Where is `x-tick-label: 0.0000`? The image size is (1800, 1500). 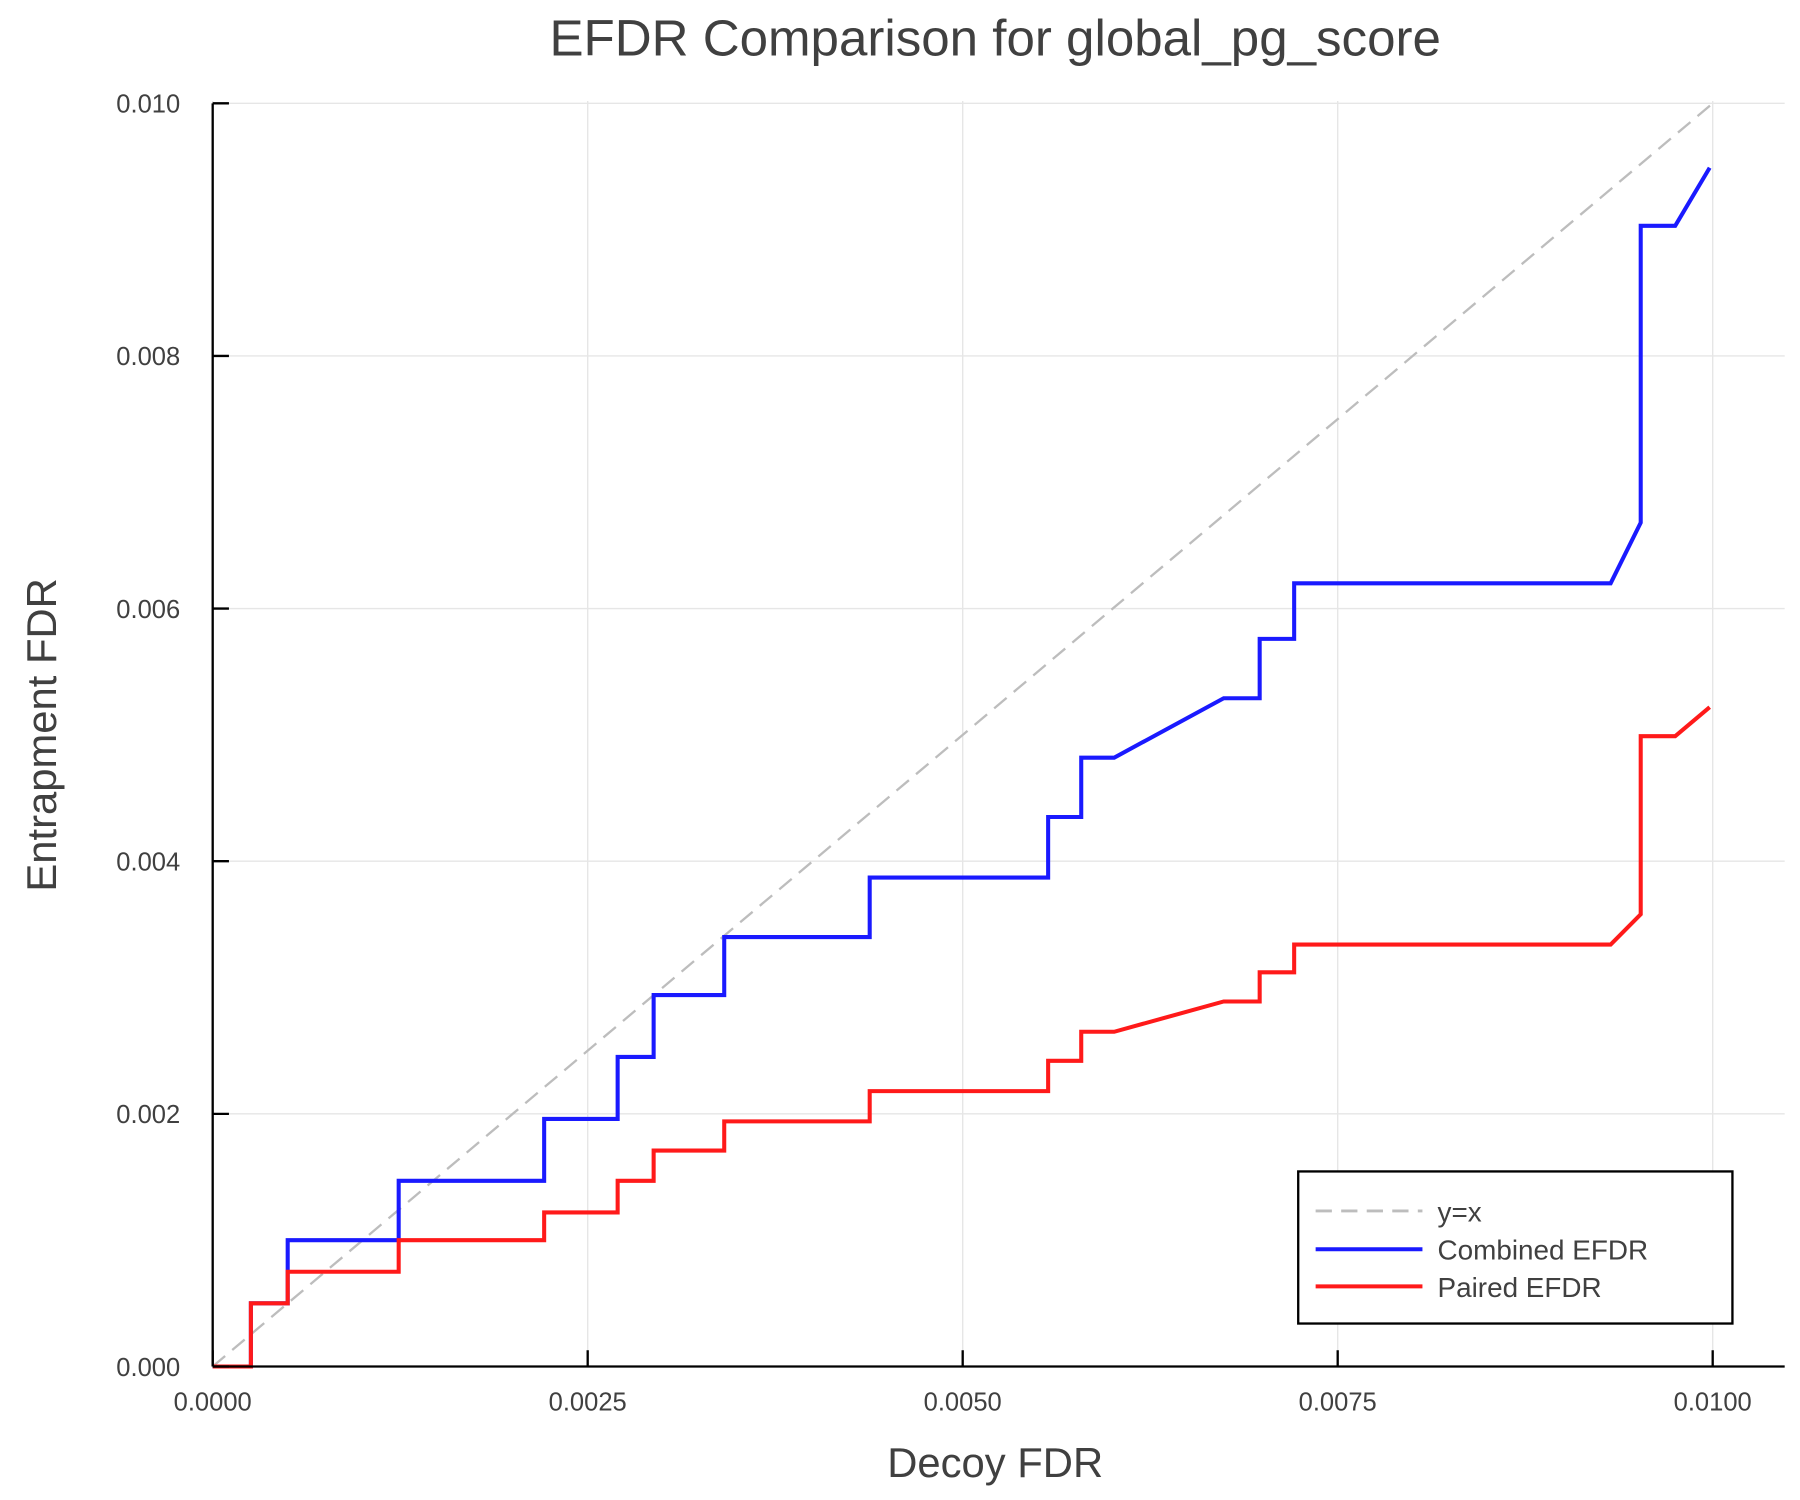 x-tick-label: 0.0000 is located at coordinates (213, 1403).